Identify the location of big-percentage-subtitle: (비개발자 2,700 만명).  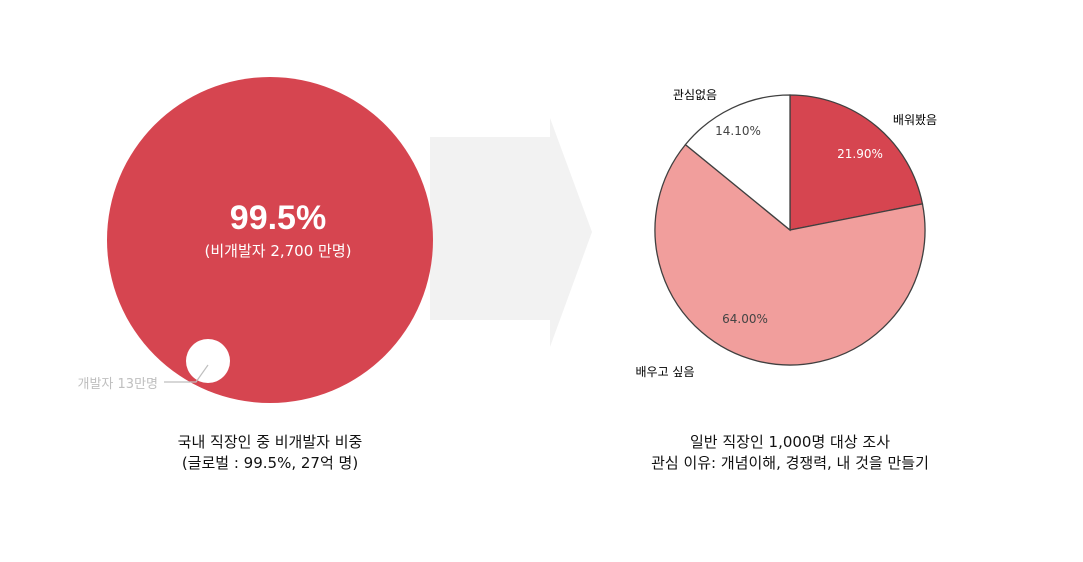
(278, 251).